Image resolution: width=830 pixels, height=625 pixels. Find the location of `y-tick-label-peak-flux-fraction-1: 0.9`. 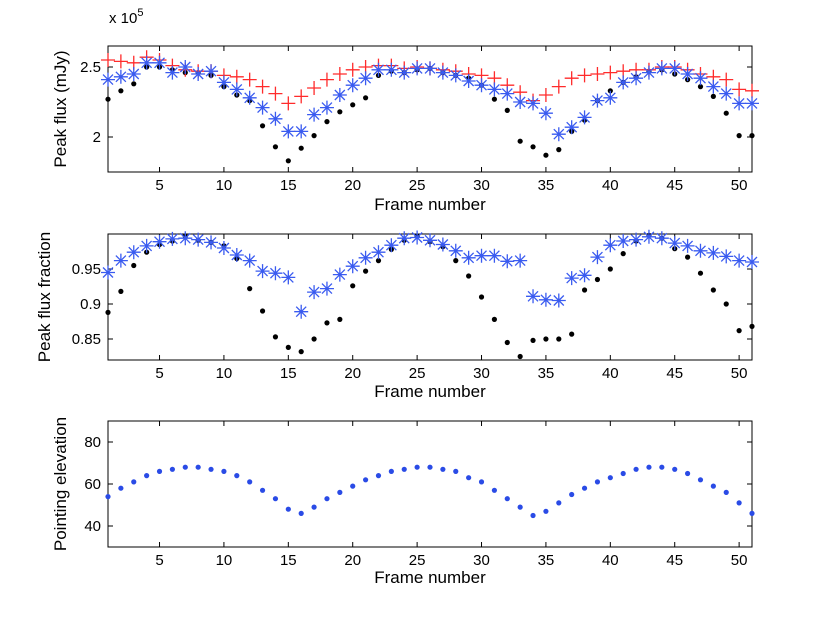

y-tick-label-peak-flux-fraction-1: 0.9 is located at coordinates (90, 304).